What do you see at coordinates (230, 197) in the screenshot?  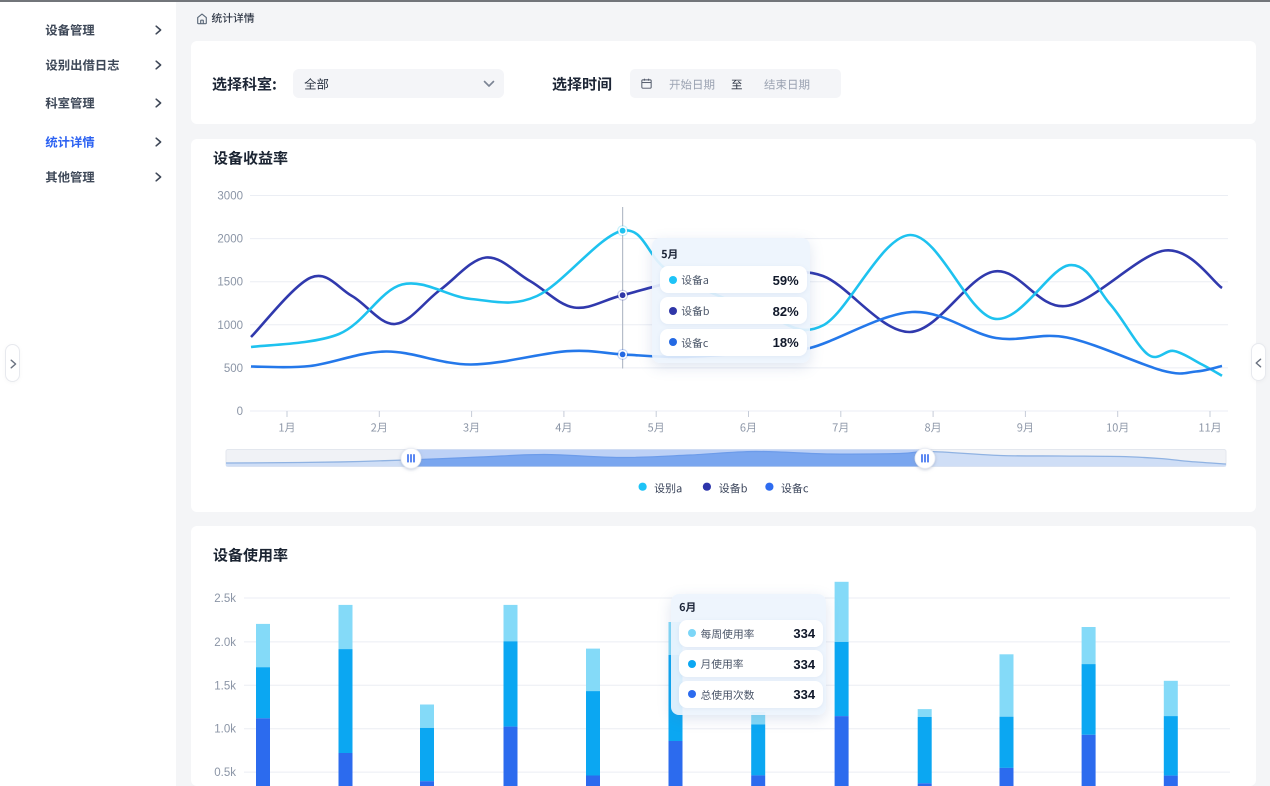 I see `svg-text: 3000` at bounding box center [230, 197].